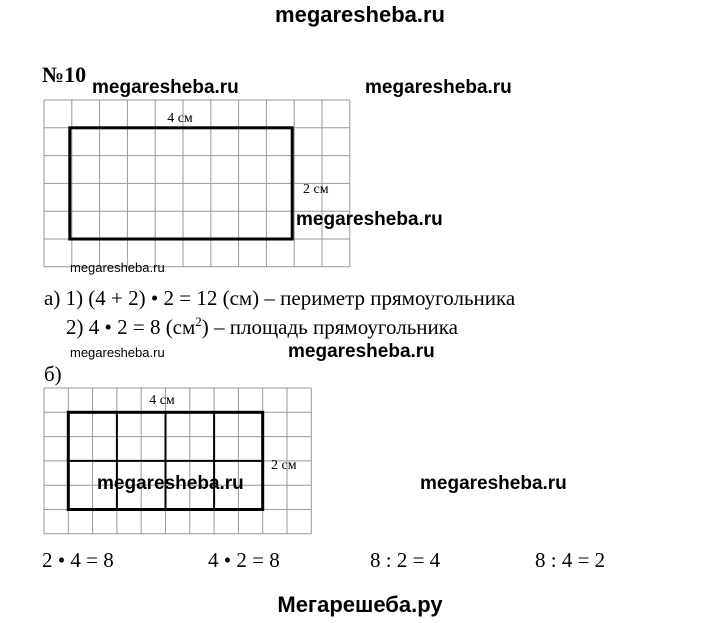 The width and height of the screenshot is (720, 623). Describe the element at coordinates (53, 374) in the screenshot. I see `part-label: б)` at that location.